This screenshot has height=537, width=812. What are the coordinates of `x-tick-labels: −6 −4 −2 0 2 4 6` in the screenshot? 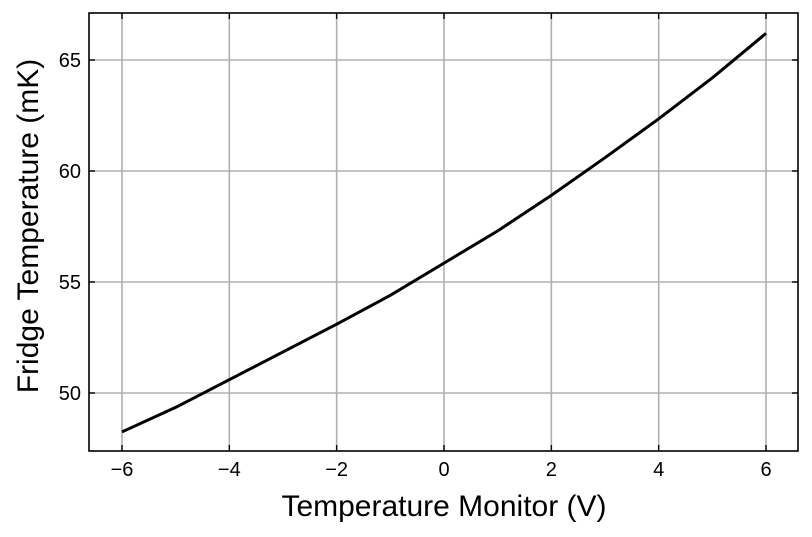 It's located at (441, 470).